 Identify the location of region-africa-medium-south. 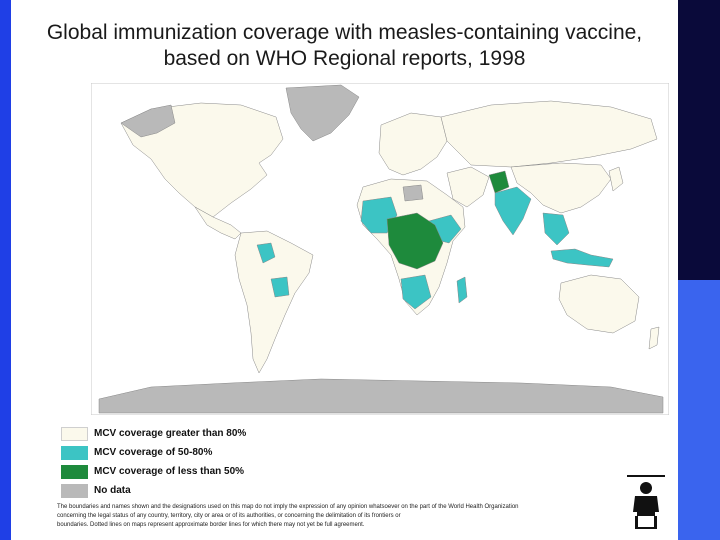
(416, 292).